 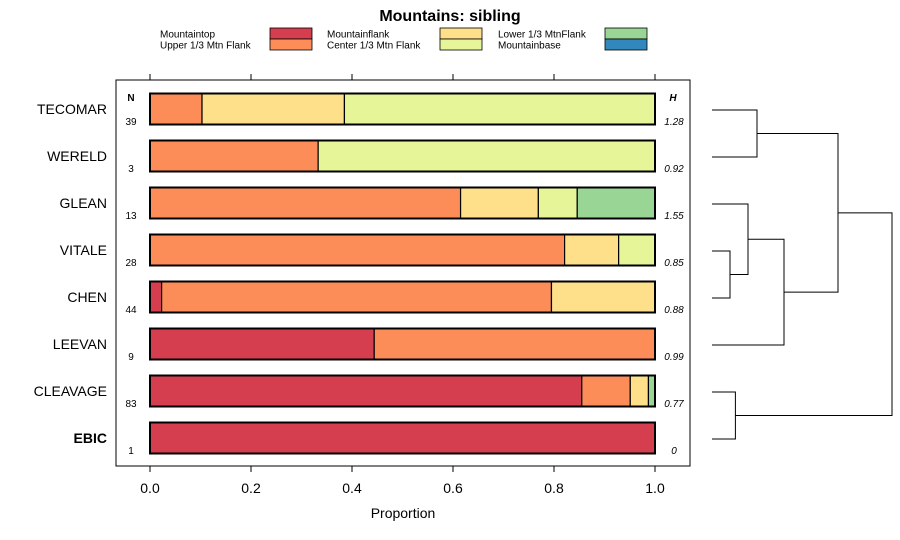 What do you see at coordinates (358, 35) in the screenshot?
I see `legend-label: Mountainflank` at bounding box center [358, 35].